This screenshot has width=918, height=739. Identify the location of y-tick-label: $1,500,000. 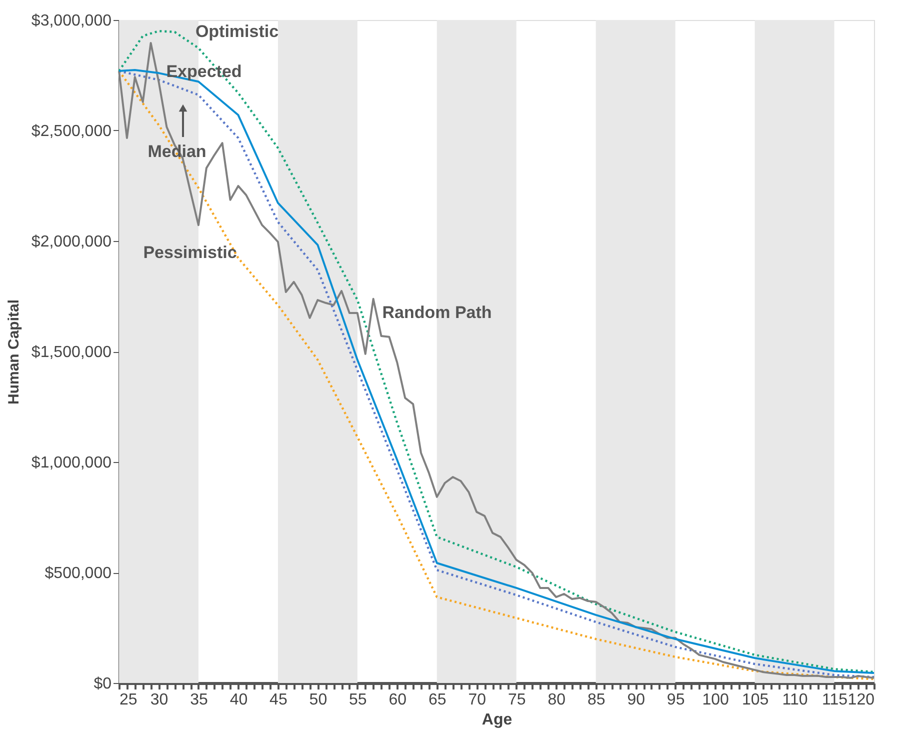
(71, 352).